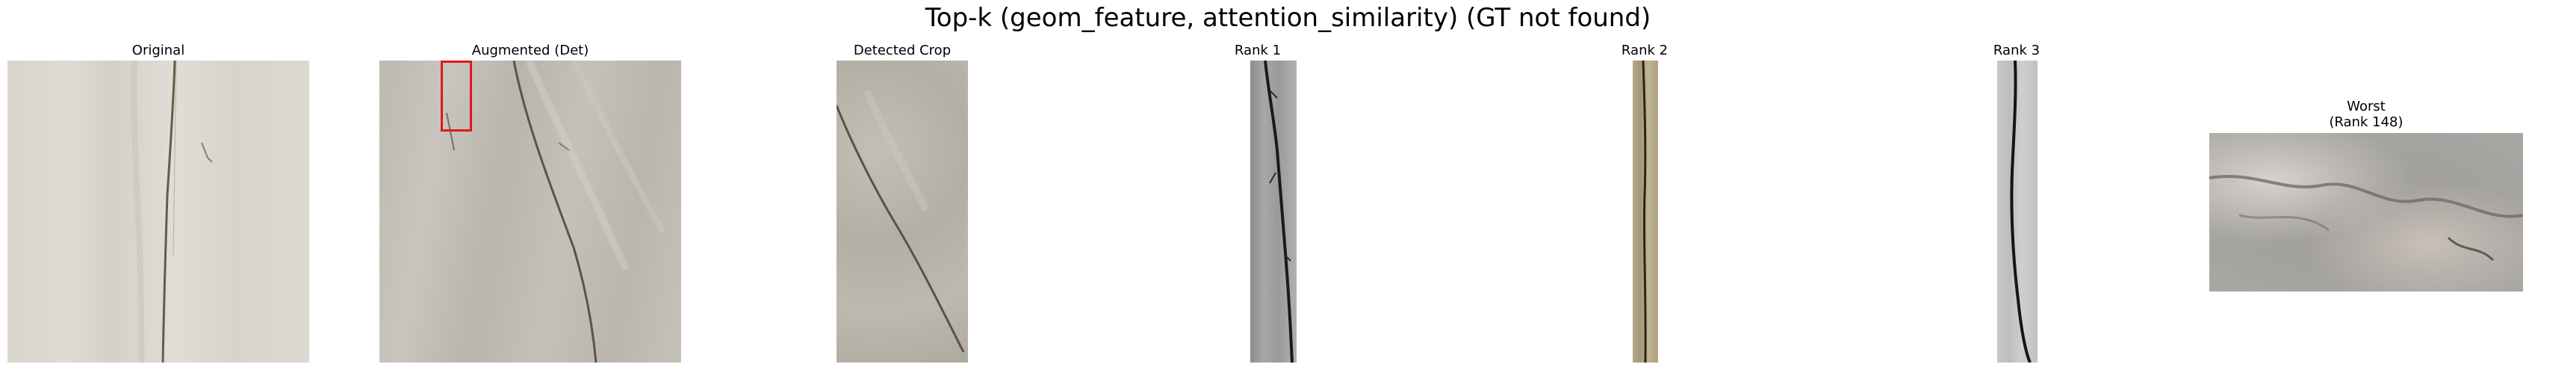 The image size is (2576, 370). Describe the element at coordinates (2366, 115) in the screenshot. I see `panel-title-worst: Worst (Rank 148)` at that location.